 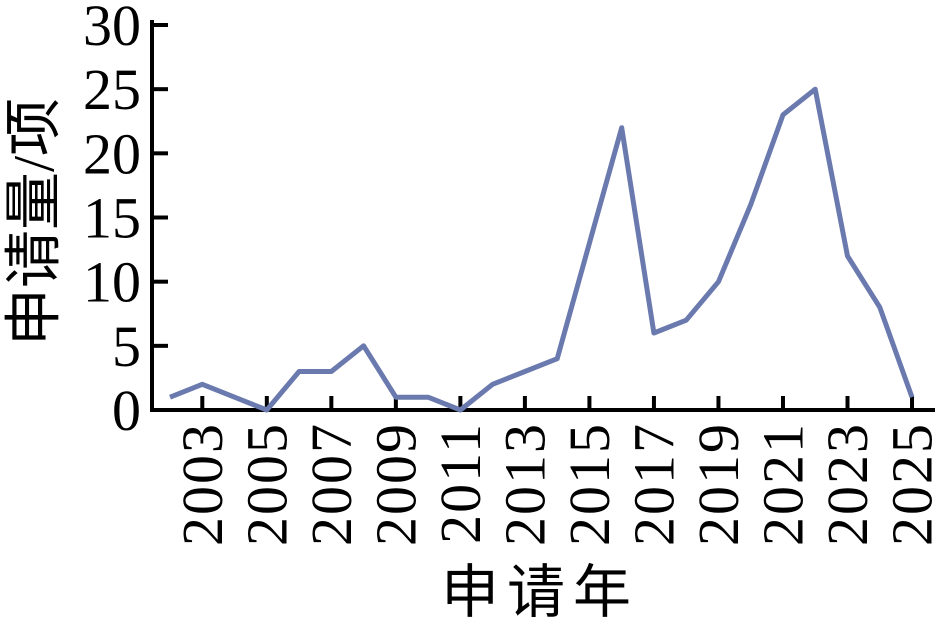 I want to click on y-tick-label: 25, so click(x=112, y=89).